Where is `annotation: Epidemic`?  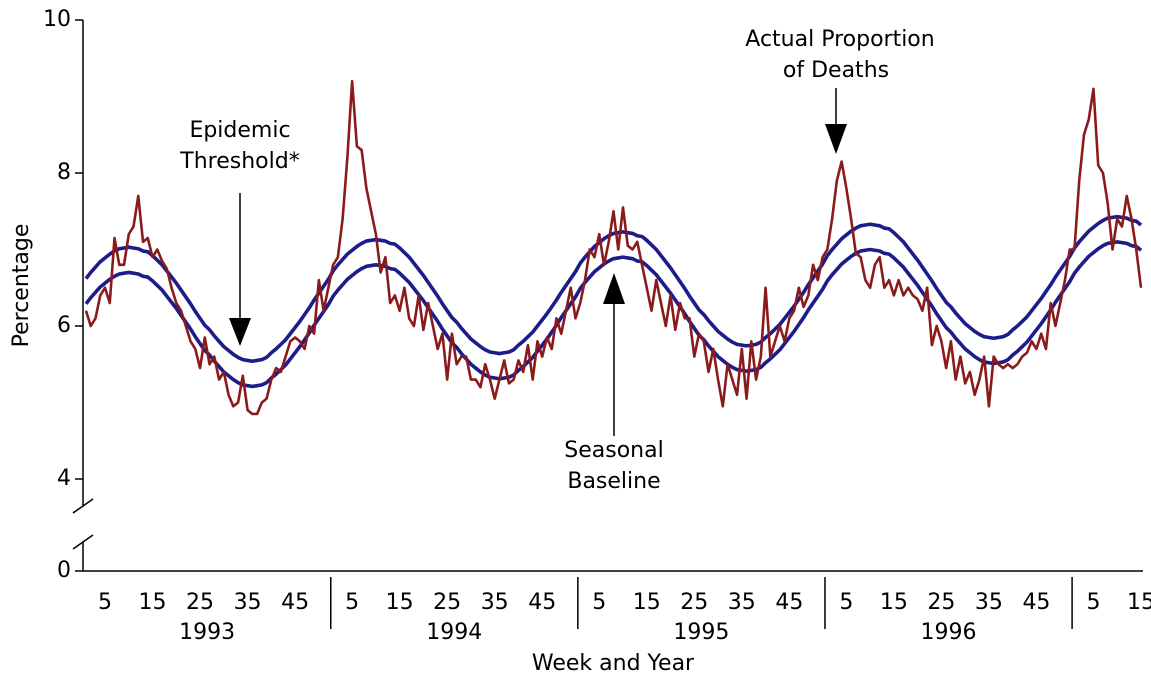 annotation: Epidemic is located at coordinates (239, 130).